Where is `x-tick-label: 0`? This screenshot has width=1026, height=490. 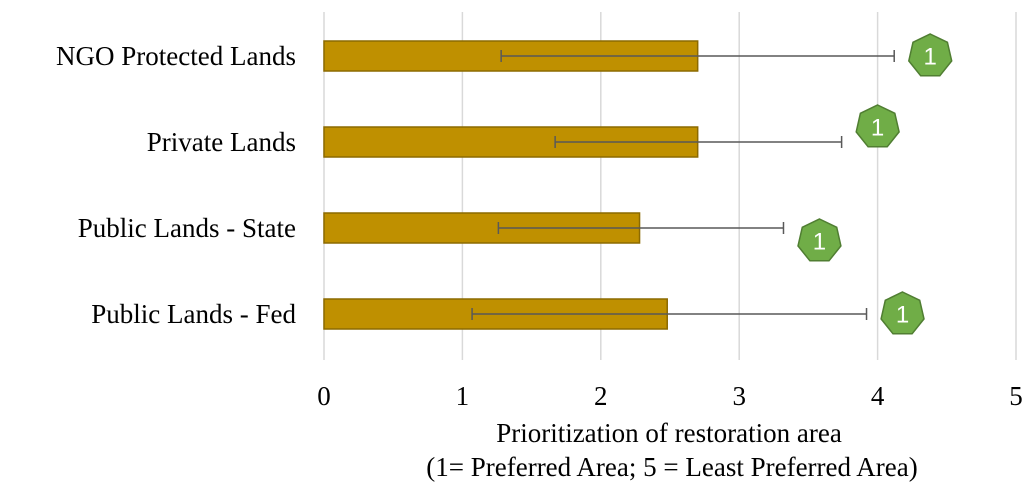 x-tick-label: 0 is located at coordinates (324, 396).